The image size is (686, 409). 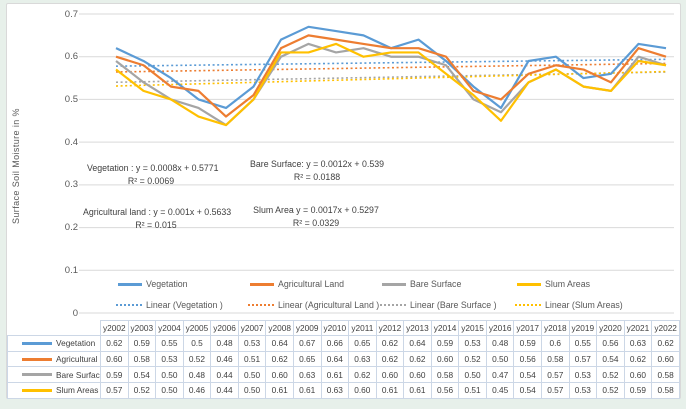 I want to click on year-header-y2017: y2017, so click(x=527, y=328).